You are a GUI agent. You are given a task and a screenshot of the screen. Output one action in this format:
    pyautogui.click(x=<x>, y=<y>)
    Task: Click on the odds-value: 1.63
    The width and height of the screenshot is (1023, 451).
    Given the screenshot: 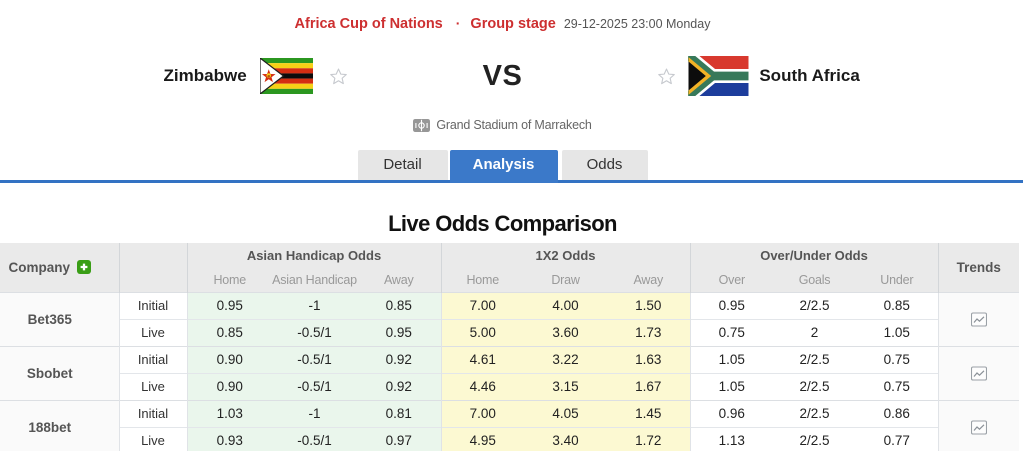 What is the action you would take?
    pyautogui.click(x=649, y=359)
    